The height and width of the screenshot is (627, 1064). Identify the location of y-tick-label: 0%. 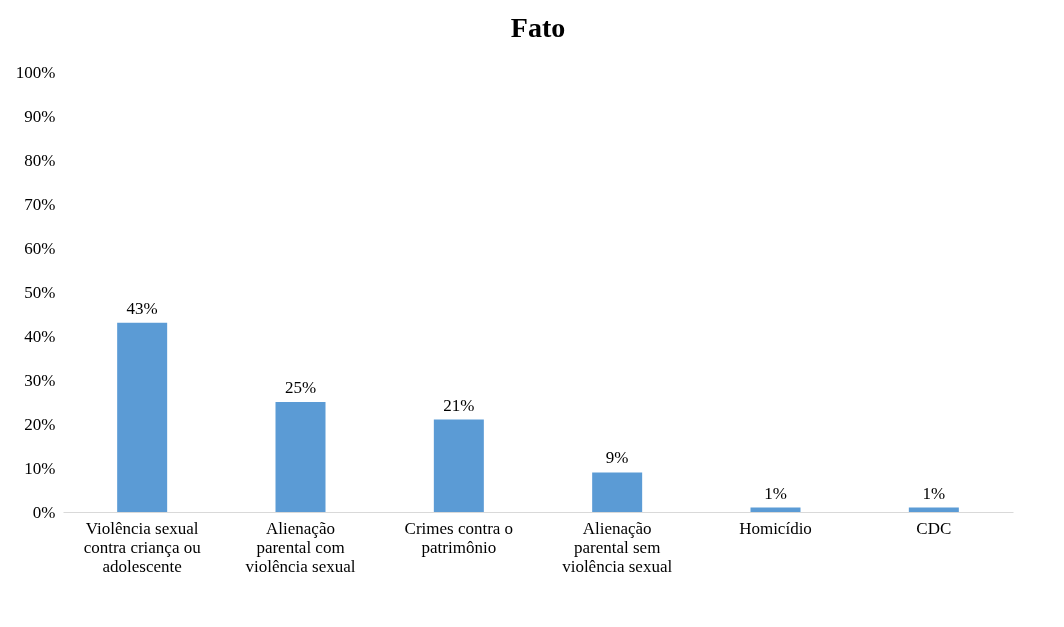
(44, 512).